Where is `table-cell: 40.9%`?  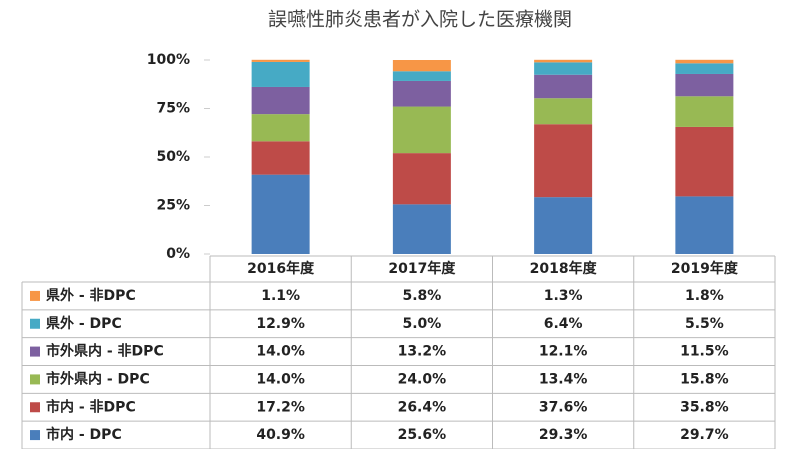
table-cell: 40.9% is located at coordinates (280, 435).